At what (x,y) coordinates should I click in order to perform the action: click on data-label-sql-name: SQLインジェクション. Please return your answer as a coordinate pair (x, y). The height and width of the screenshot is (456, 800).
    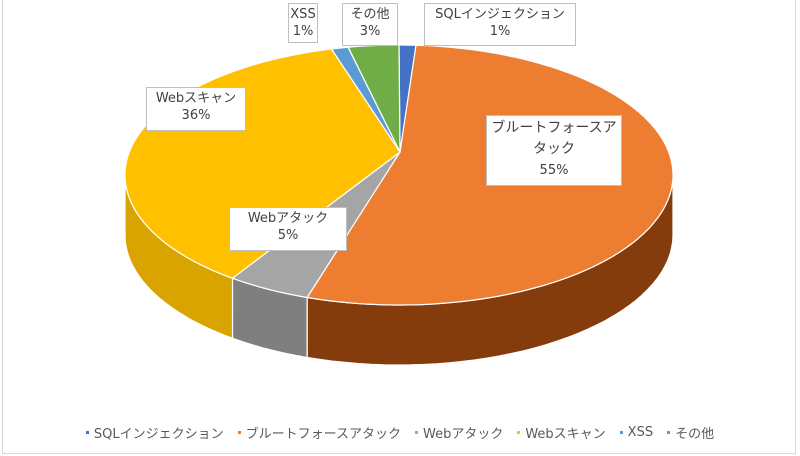
    Looking at the image, I should click on (500, 14).